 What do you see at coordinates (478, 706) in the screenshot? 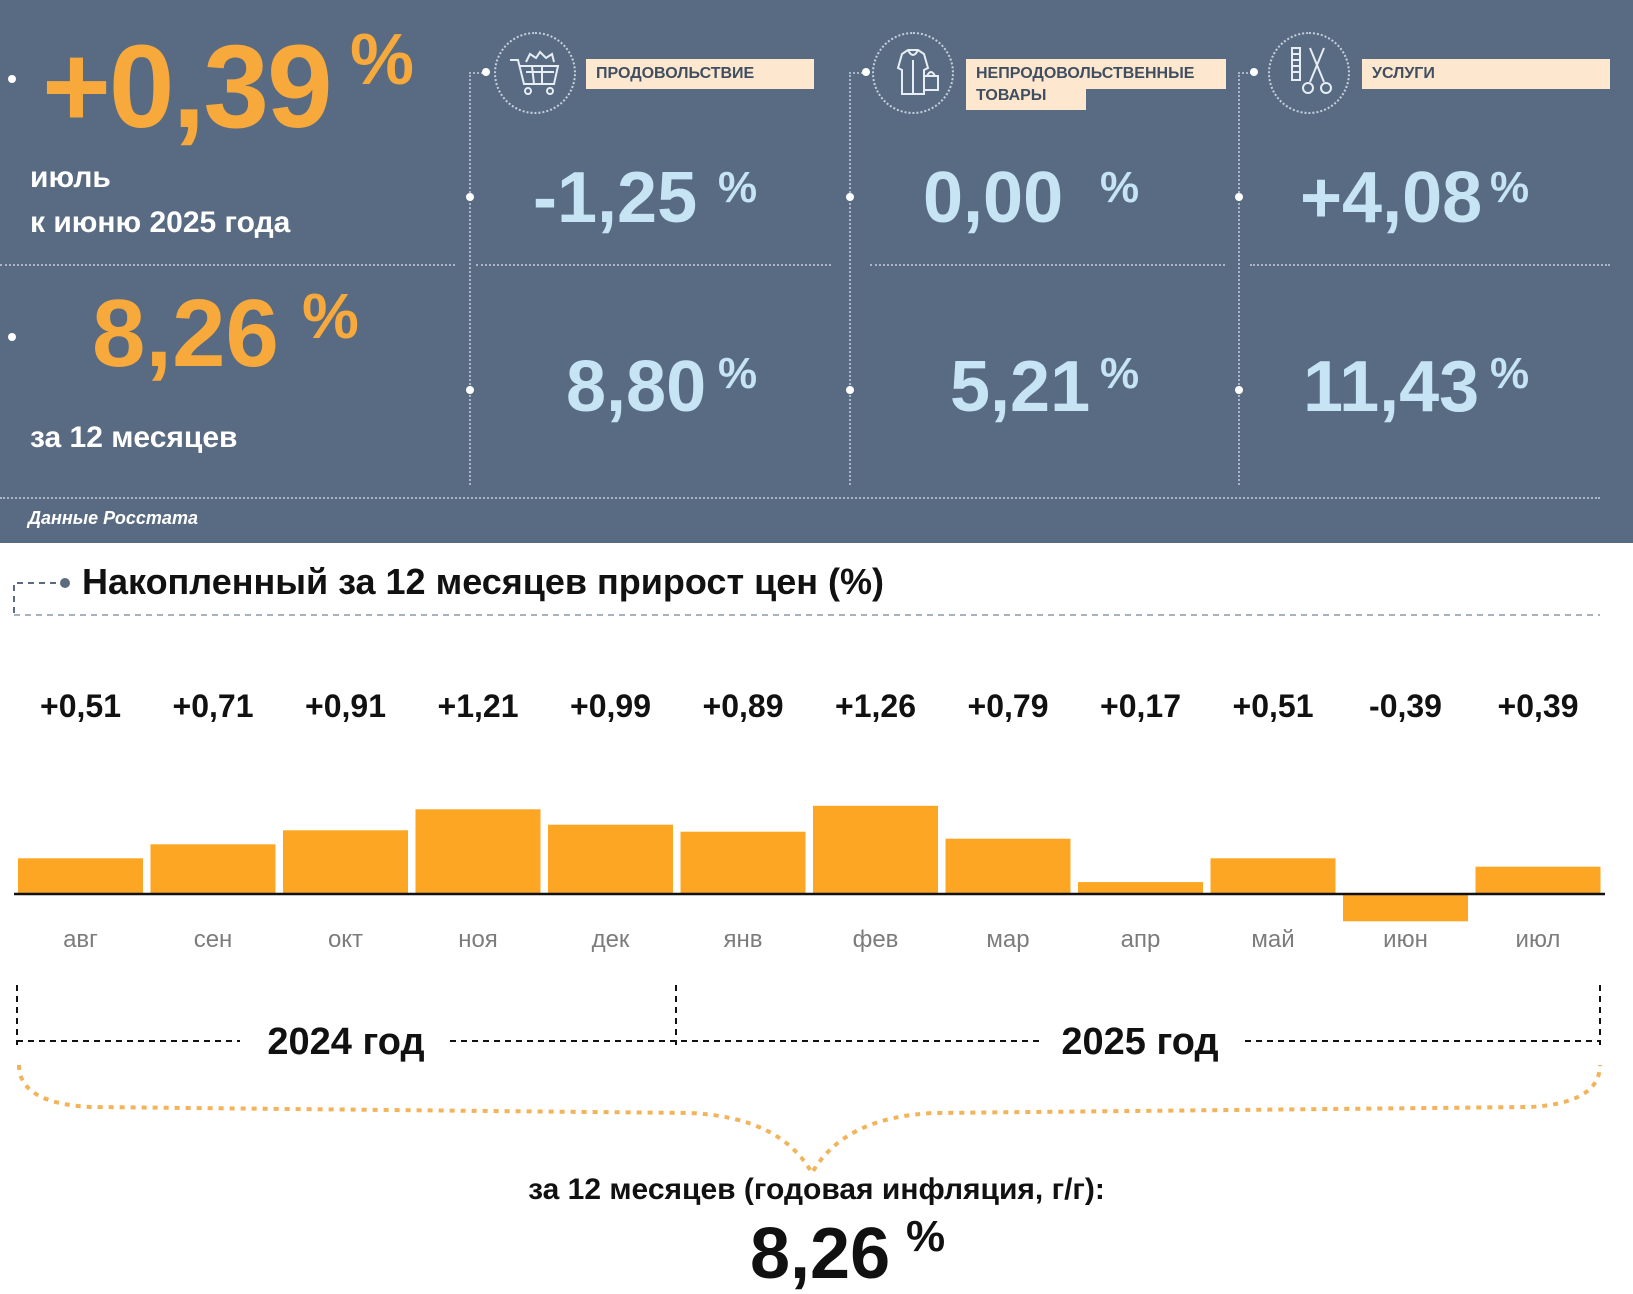
I see `data-label-ноя: +1,21` at bounding box center [478, 706].